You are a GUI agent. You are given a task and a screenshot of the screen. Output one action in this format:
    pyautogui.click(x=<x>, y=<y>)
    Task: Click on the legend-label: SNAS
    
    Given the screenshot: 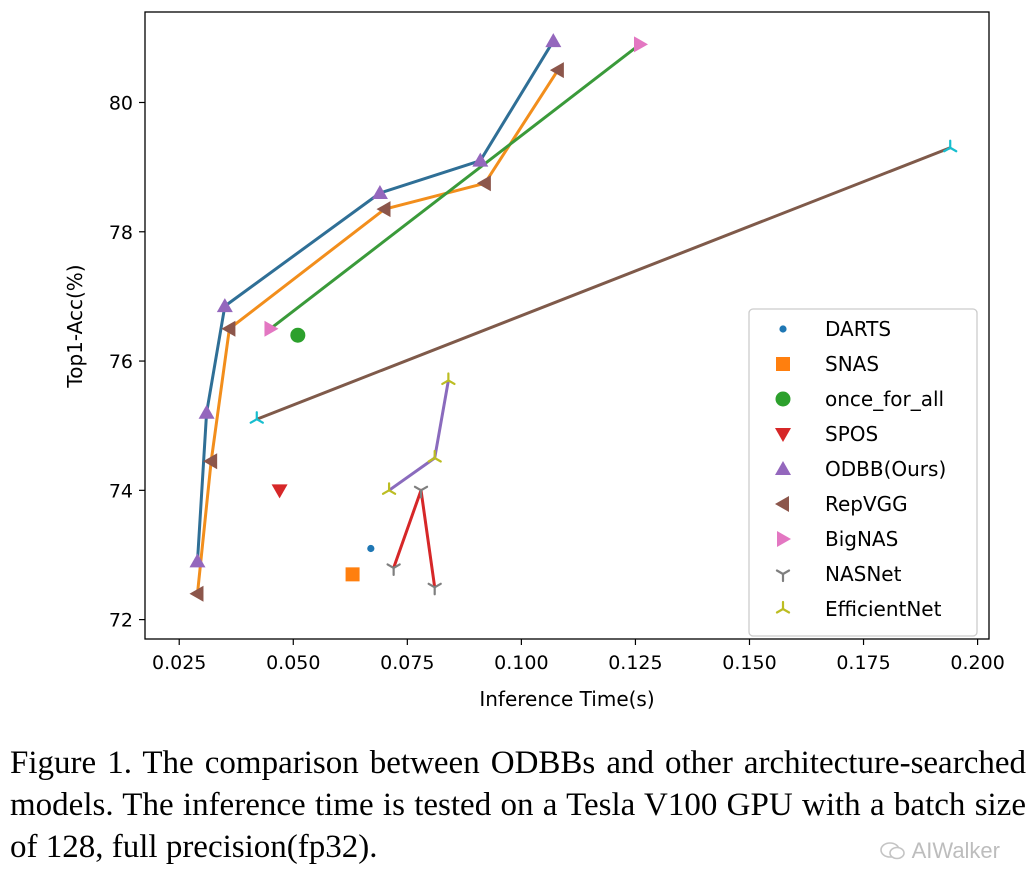 What is the action you would take?
    pyautogui.click(x=852, y=364)
    